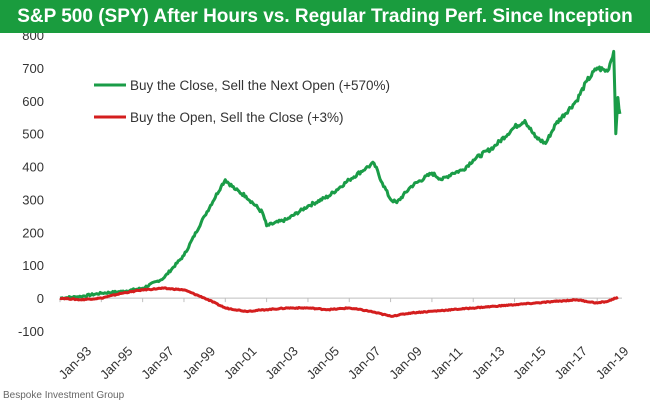  I want to click on x-tick-label: Jan-07, so click(364, 362).